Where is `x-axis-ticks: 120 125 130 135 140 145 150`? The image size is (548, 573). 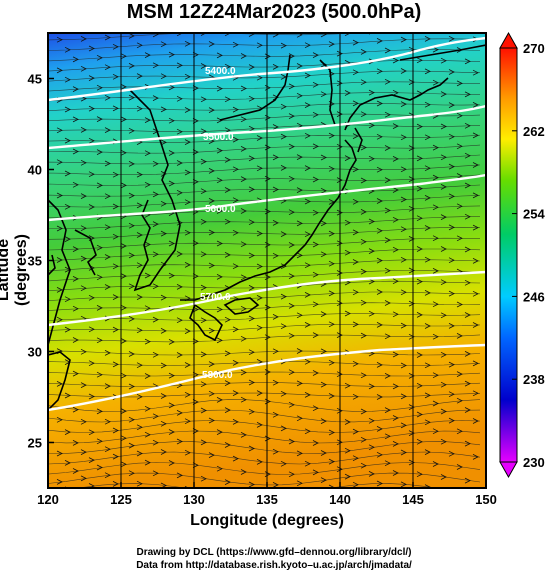 x-axis-ticks: 120 125 130 135 140 145 150 is located at coordinates (267, 494).